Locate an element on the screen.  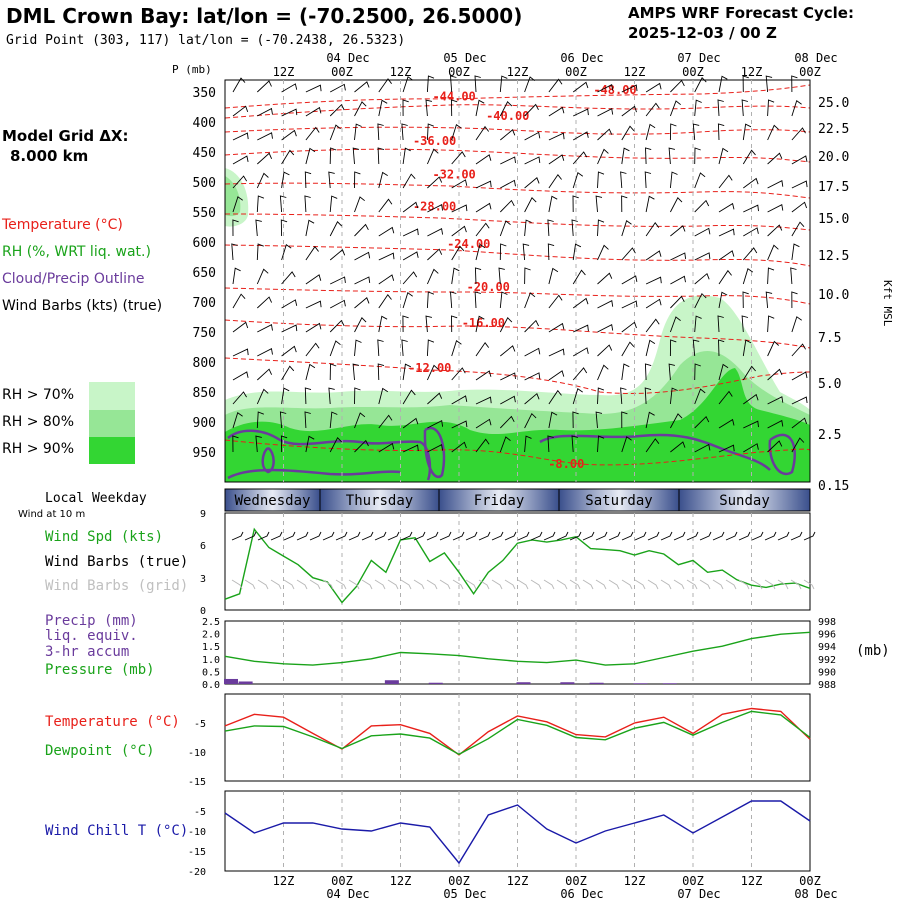
rh90-legend-label: RH > 90% is located at coordinates (38, 449).